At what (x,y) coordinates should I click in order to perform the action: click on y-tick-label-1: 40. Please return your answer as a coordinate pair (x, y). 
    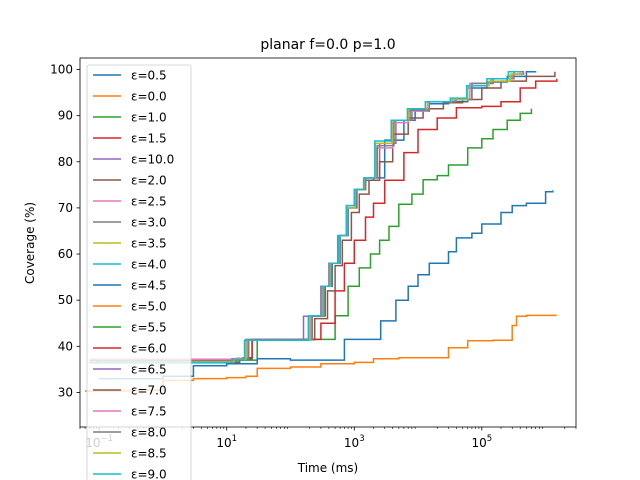
    Looking at the image, I should click on (65, 346).